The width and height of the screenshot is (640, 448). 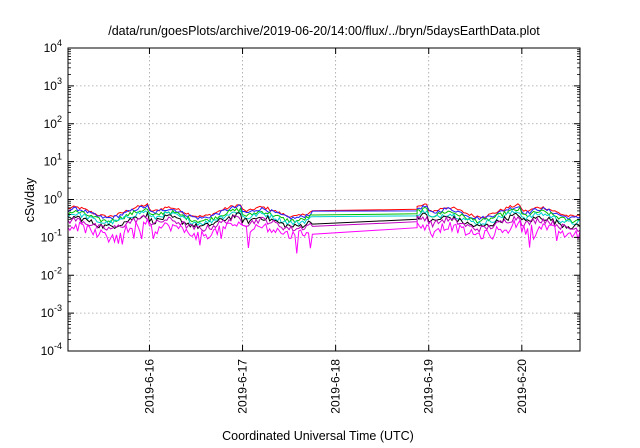 I want to click on series-layer, so click(x=324, y=228).